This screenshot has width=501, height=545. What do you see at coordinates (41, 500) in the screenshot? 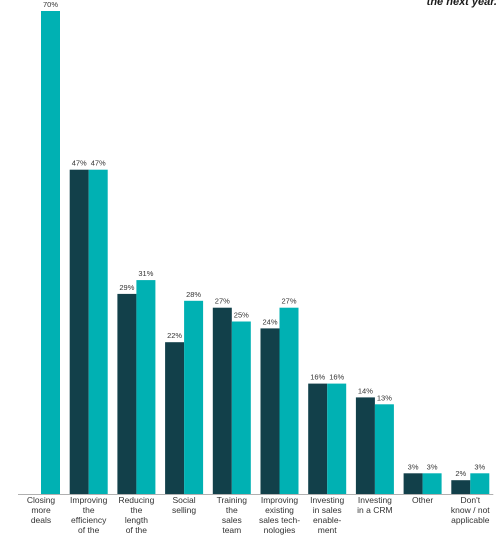
I see `category-label-line: Closing` at bounding box center [41, 500].